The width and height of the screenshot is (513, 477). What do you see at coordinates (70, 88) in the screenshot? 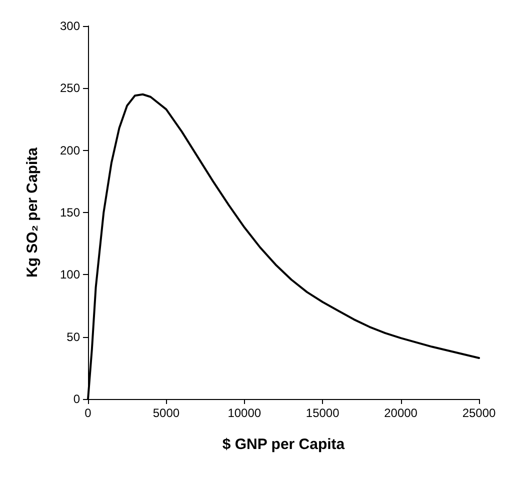
I see `y-tick-label: 250` at bounding box center [70, 88].